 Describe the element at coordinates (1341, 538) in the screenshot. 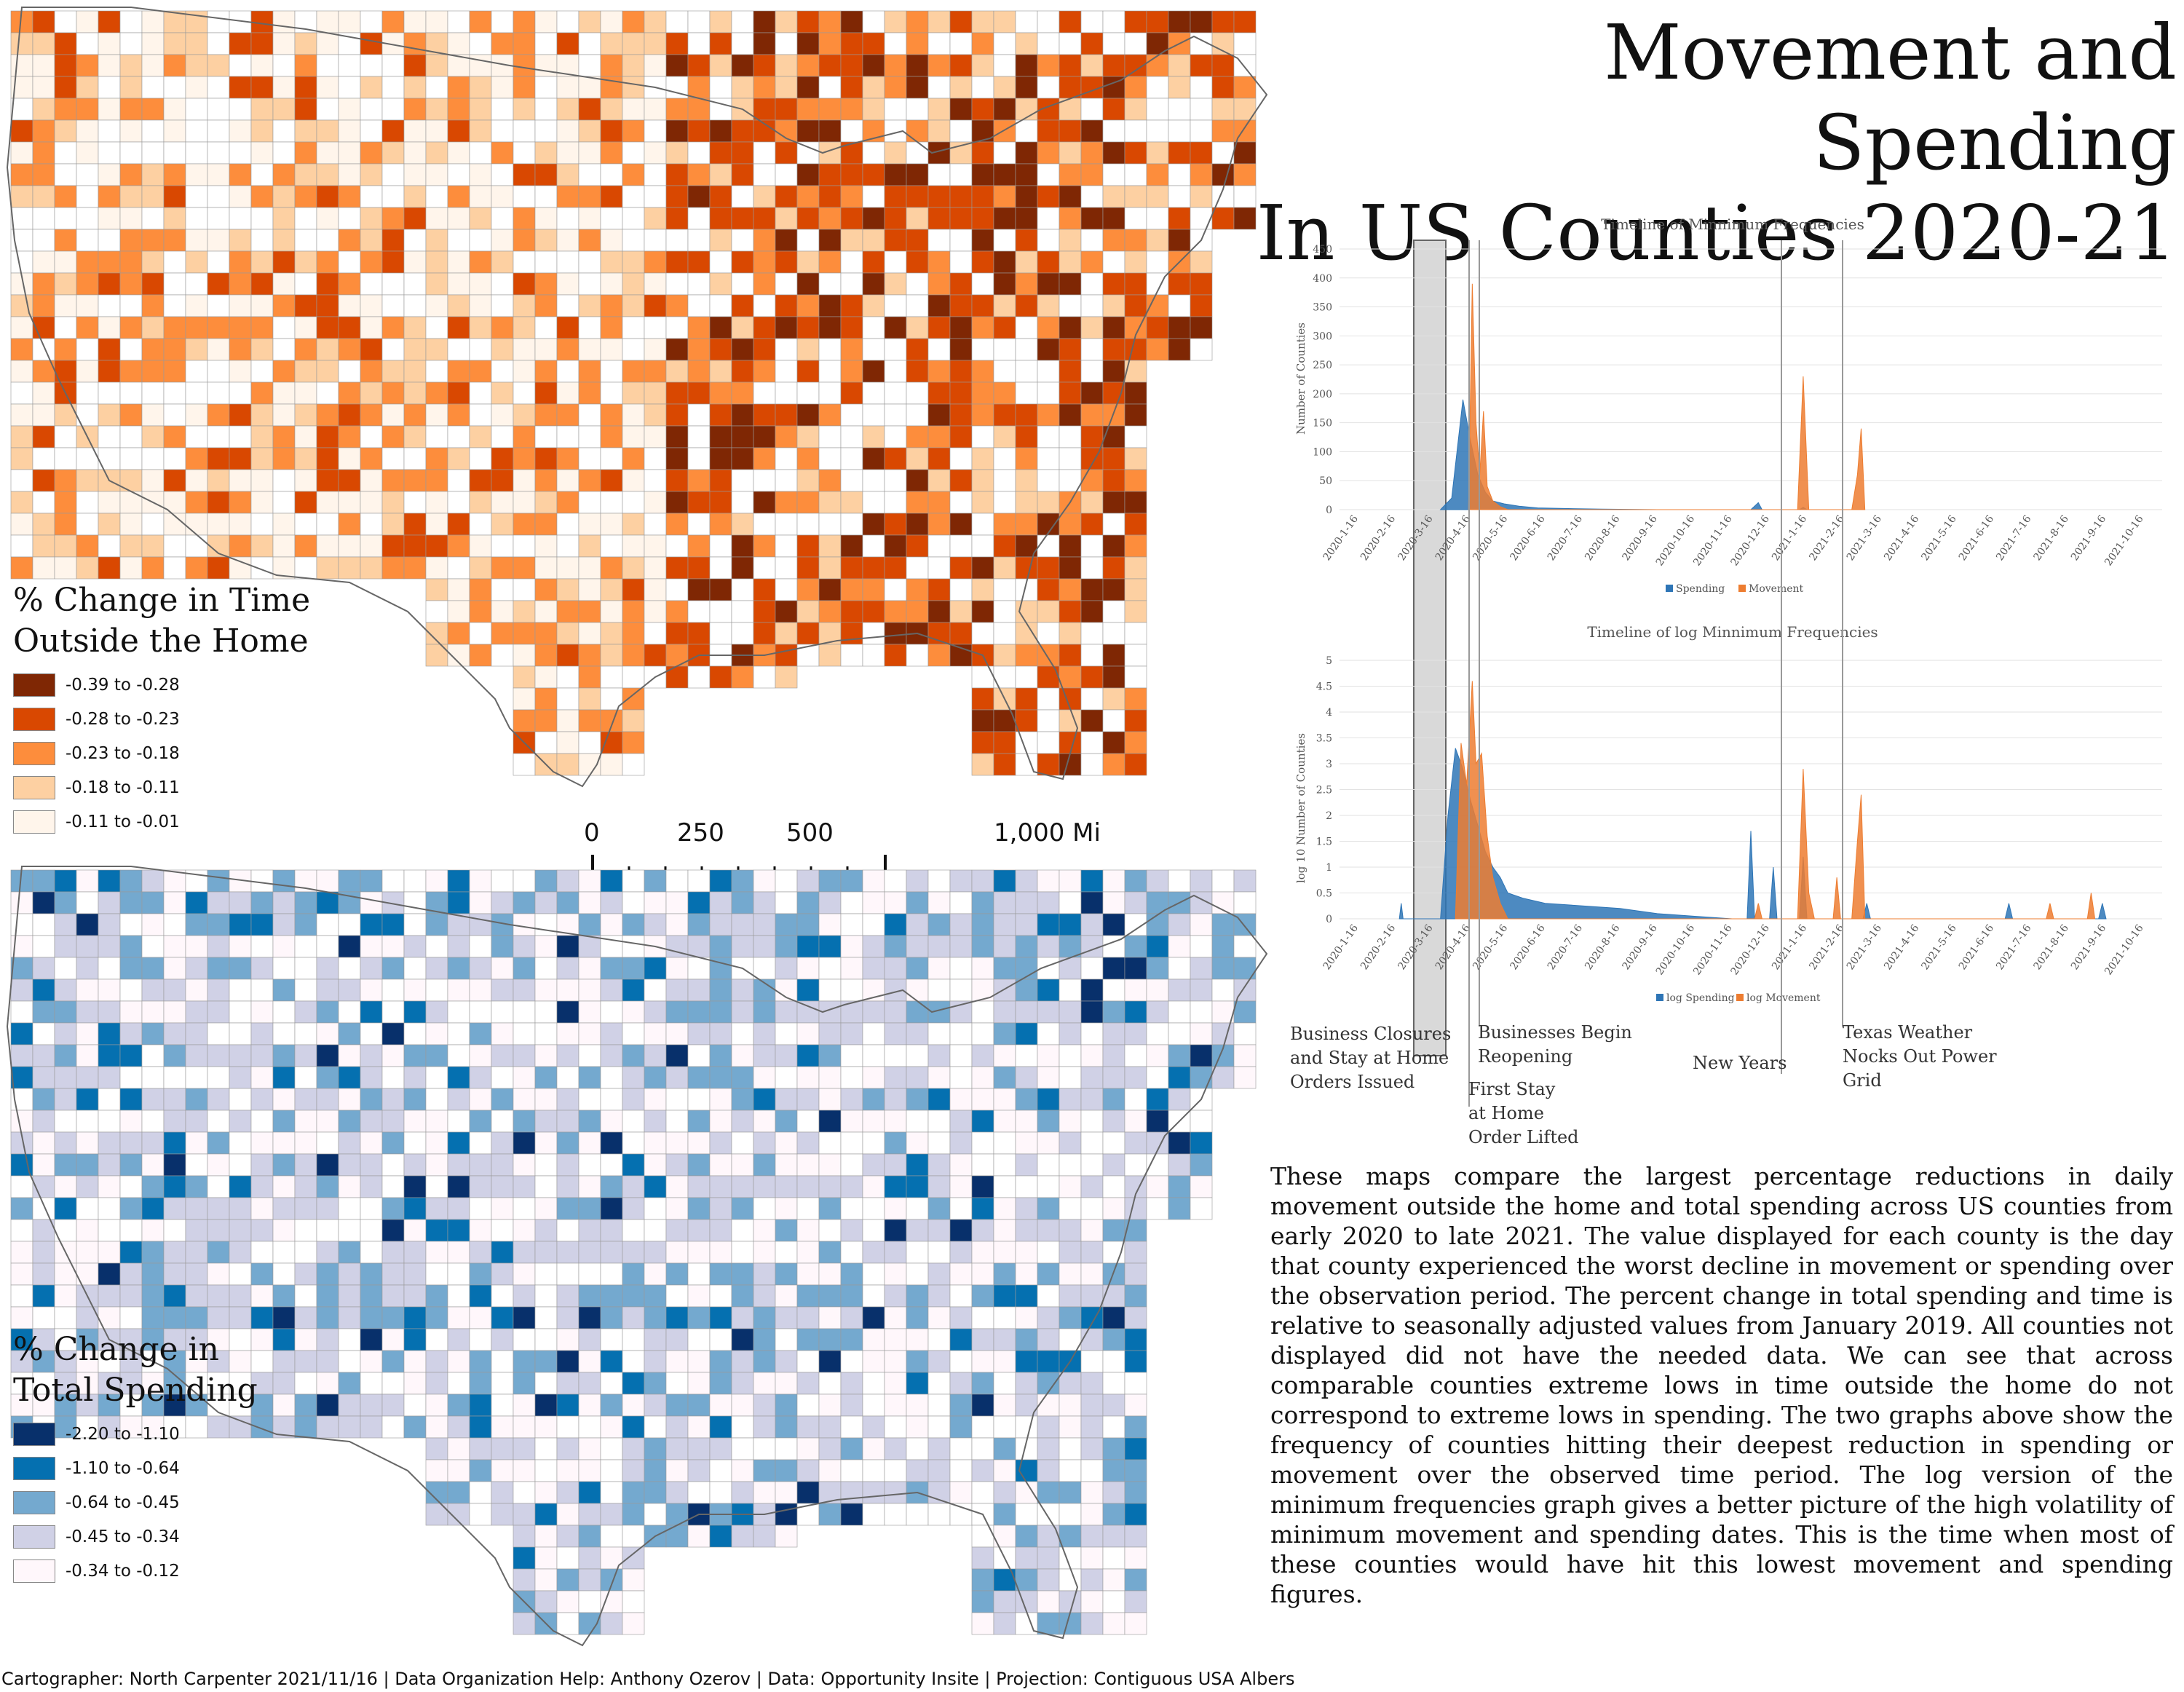

I see `x-tick-label: 2020-1-16` at that location.